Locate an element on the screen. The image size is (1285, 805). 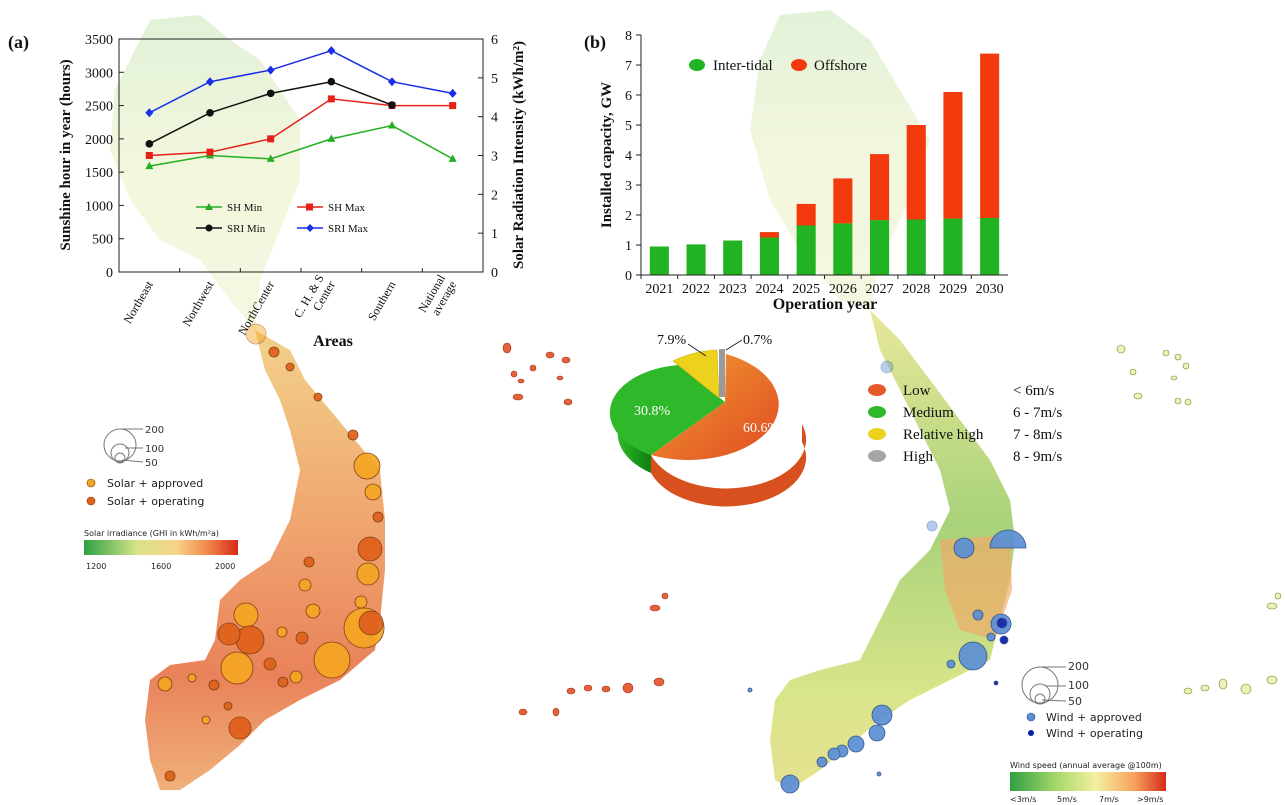
y-tick-label: 500 is located at coordinates (102, 240).